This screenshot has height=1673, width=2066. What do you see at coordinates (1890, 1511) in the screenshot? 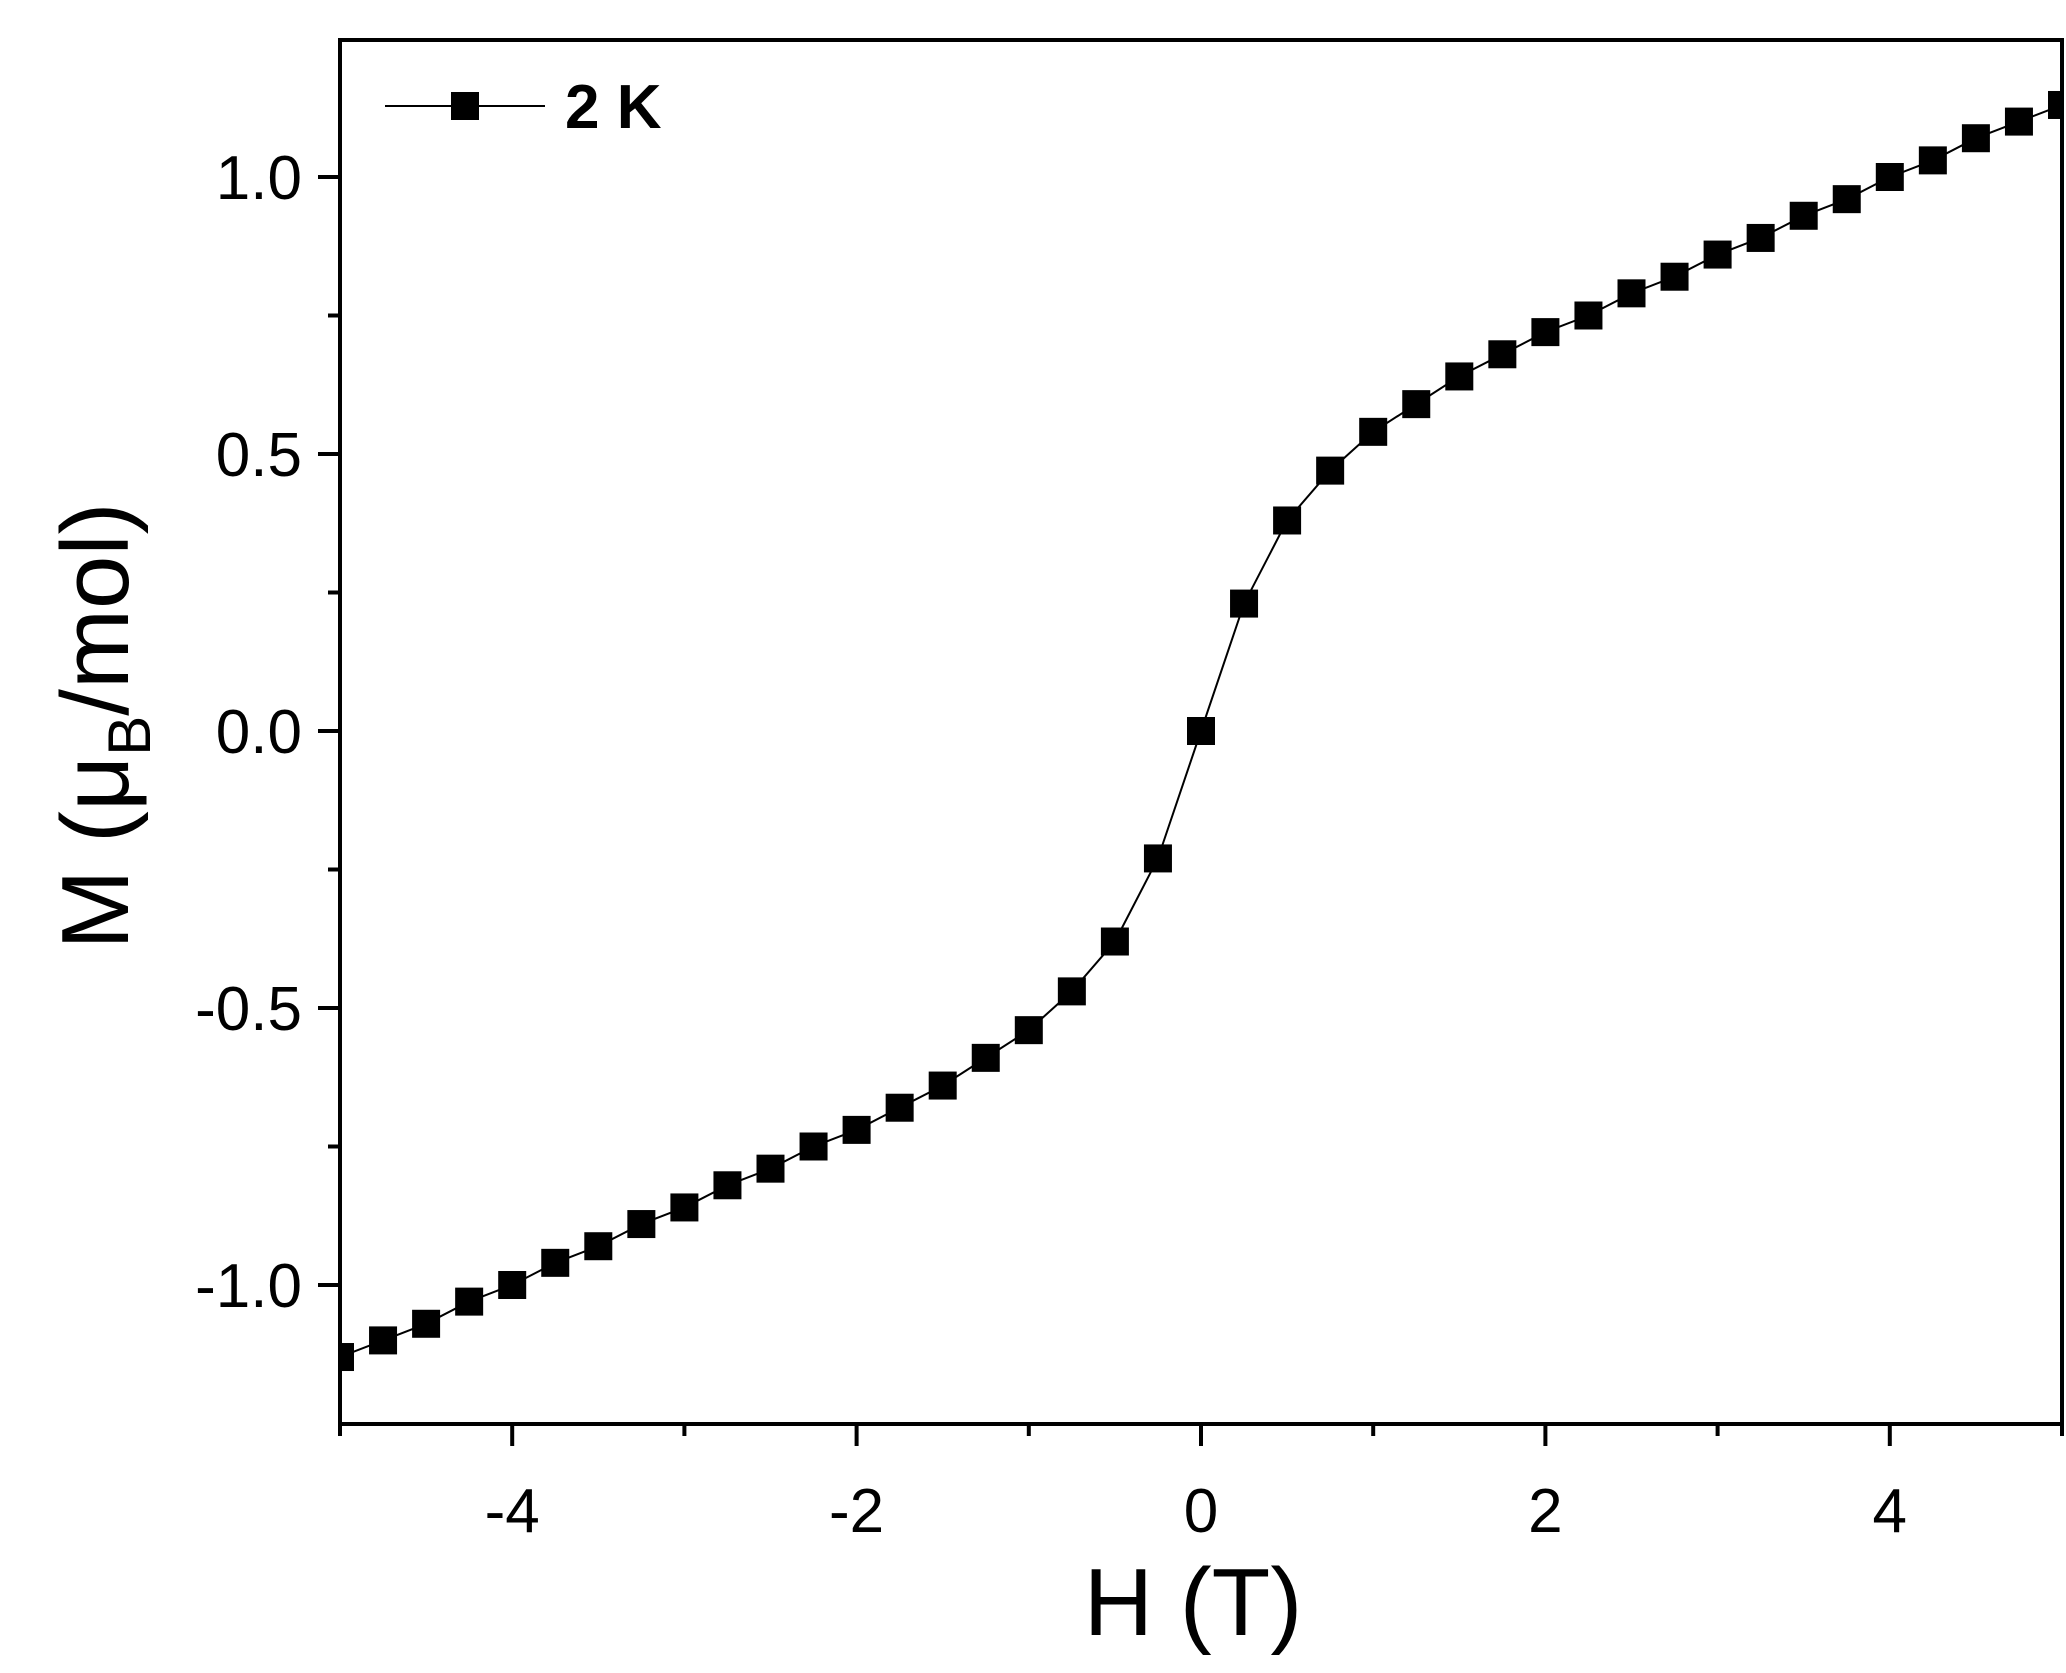
I see `x-tick-label: 4` at bounding box center [1890, 1511].